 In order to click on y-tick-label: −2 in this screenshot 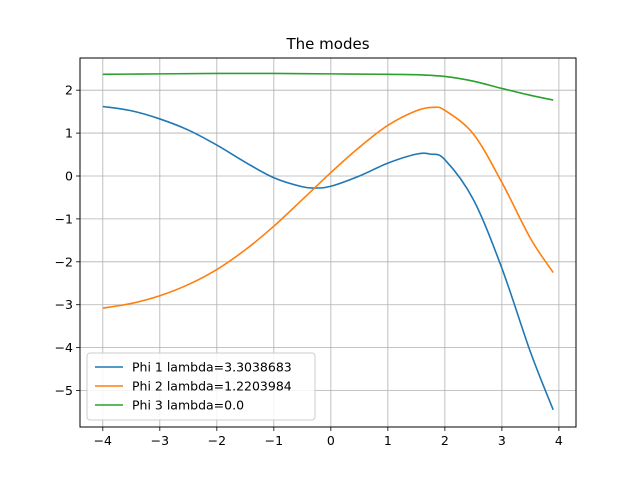, I will do `click(64, 261)`.